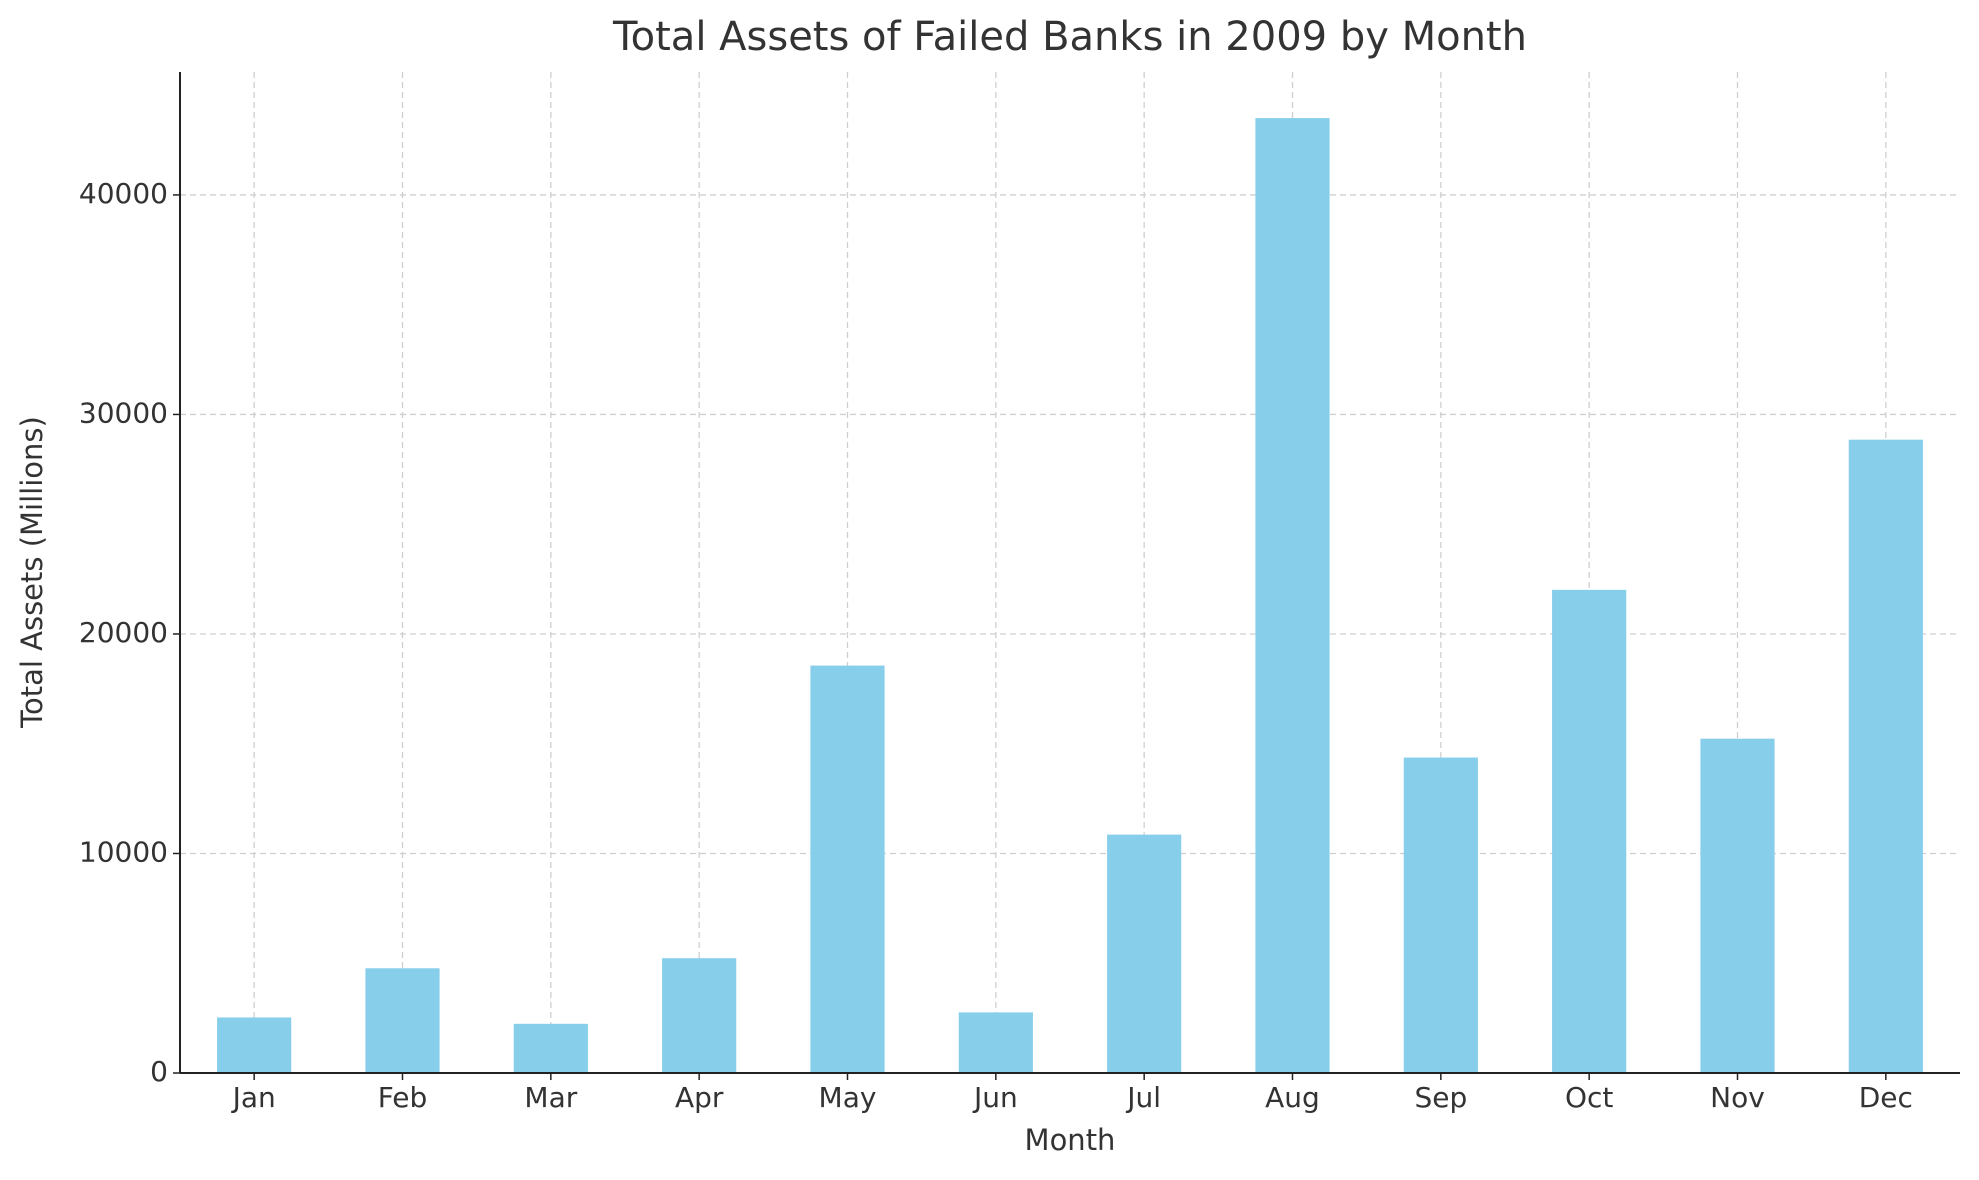 The image size is (1979, 1180). Describe the element at coordinates (253, 1097) in the screenshot. I see `x-tick-label: Jan` at that location.